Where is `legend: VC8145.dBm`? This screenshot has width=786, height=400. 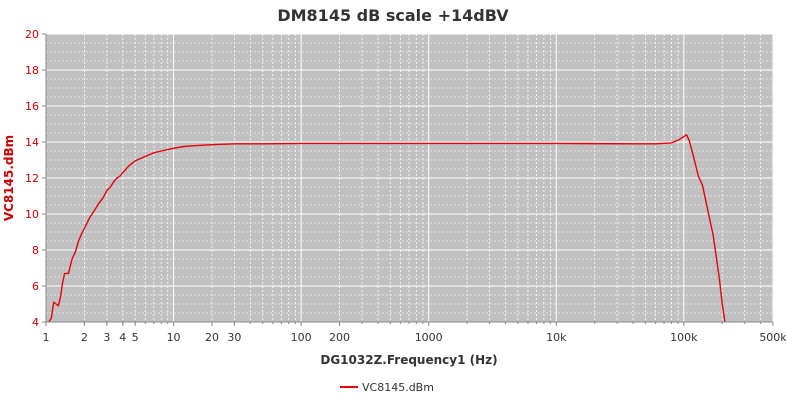 legend: VC8145.dBm is located at coordinates (387, 387).